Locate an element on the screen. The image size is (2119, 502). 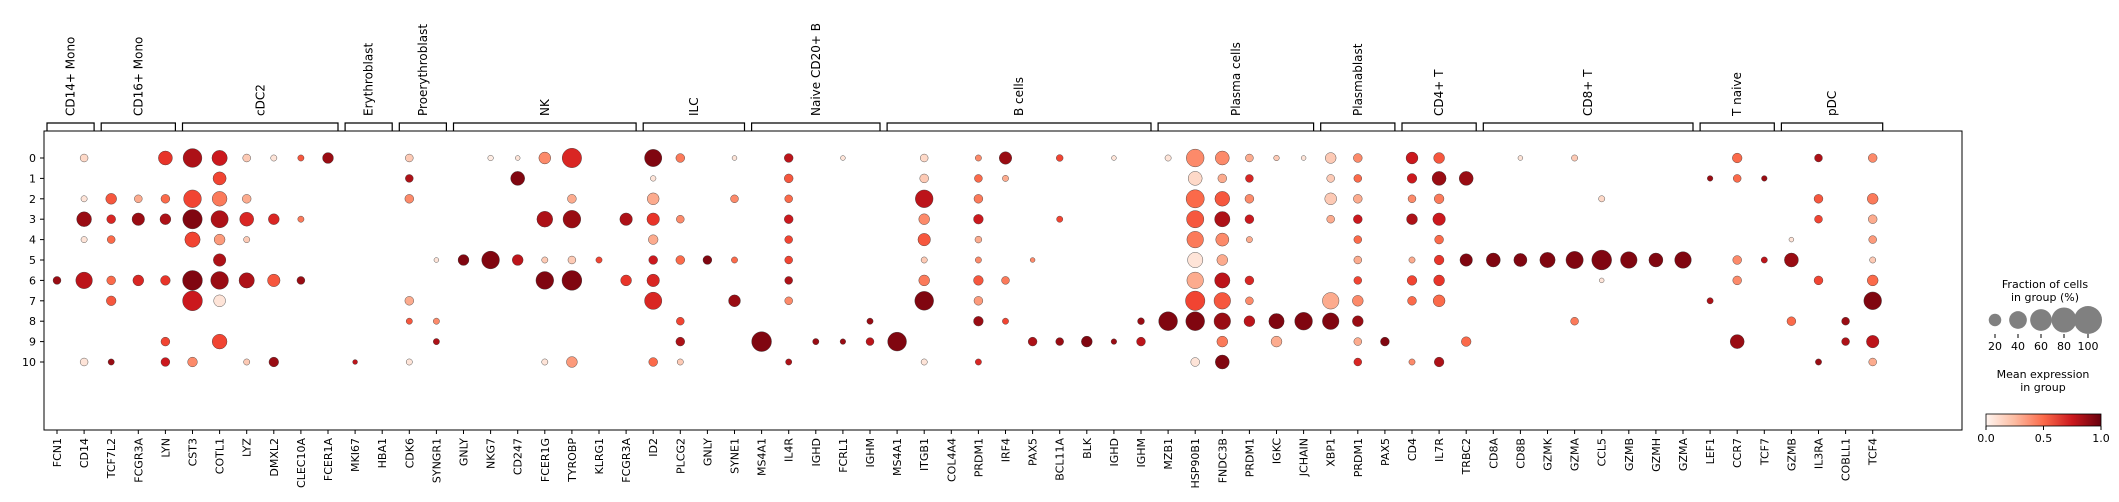
x-tick-label: SYNE1 is located at coordinates (735, 456).